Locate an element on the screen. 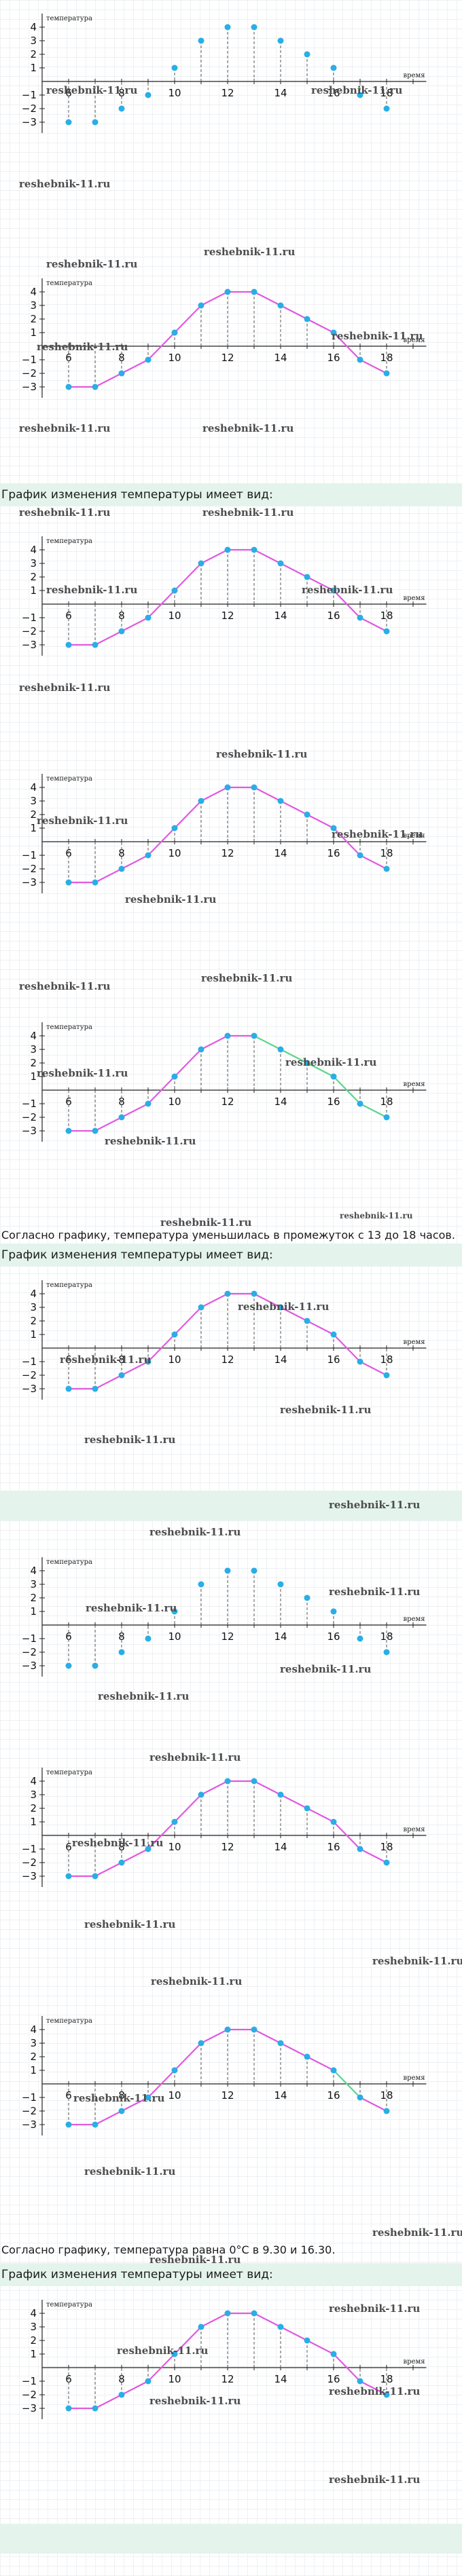 This screenshot has height=2576, width=462. section-heading: График изменения температуры имеет вид: is located at coordinates (231, 1256).